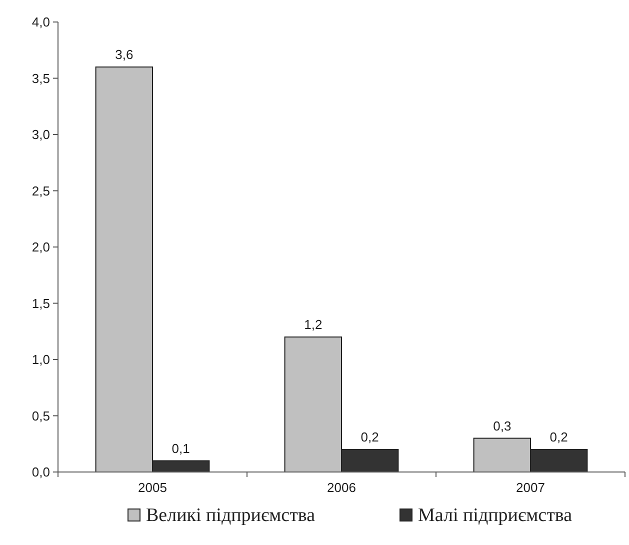 The height and width of the screenshot is (545, 629). I want to click on data-label: 0,3, so click(502, 426).